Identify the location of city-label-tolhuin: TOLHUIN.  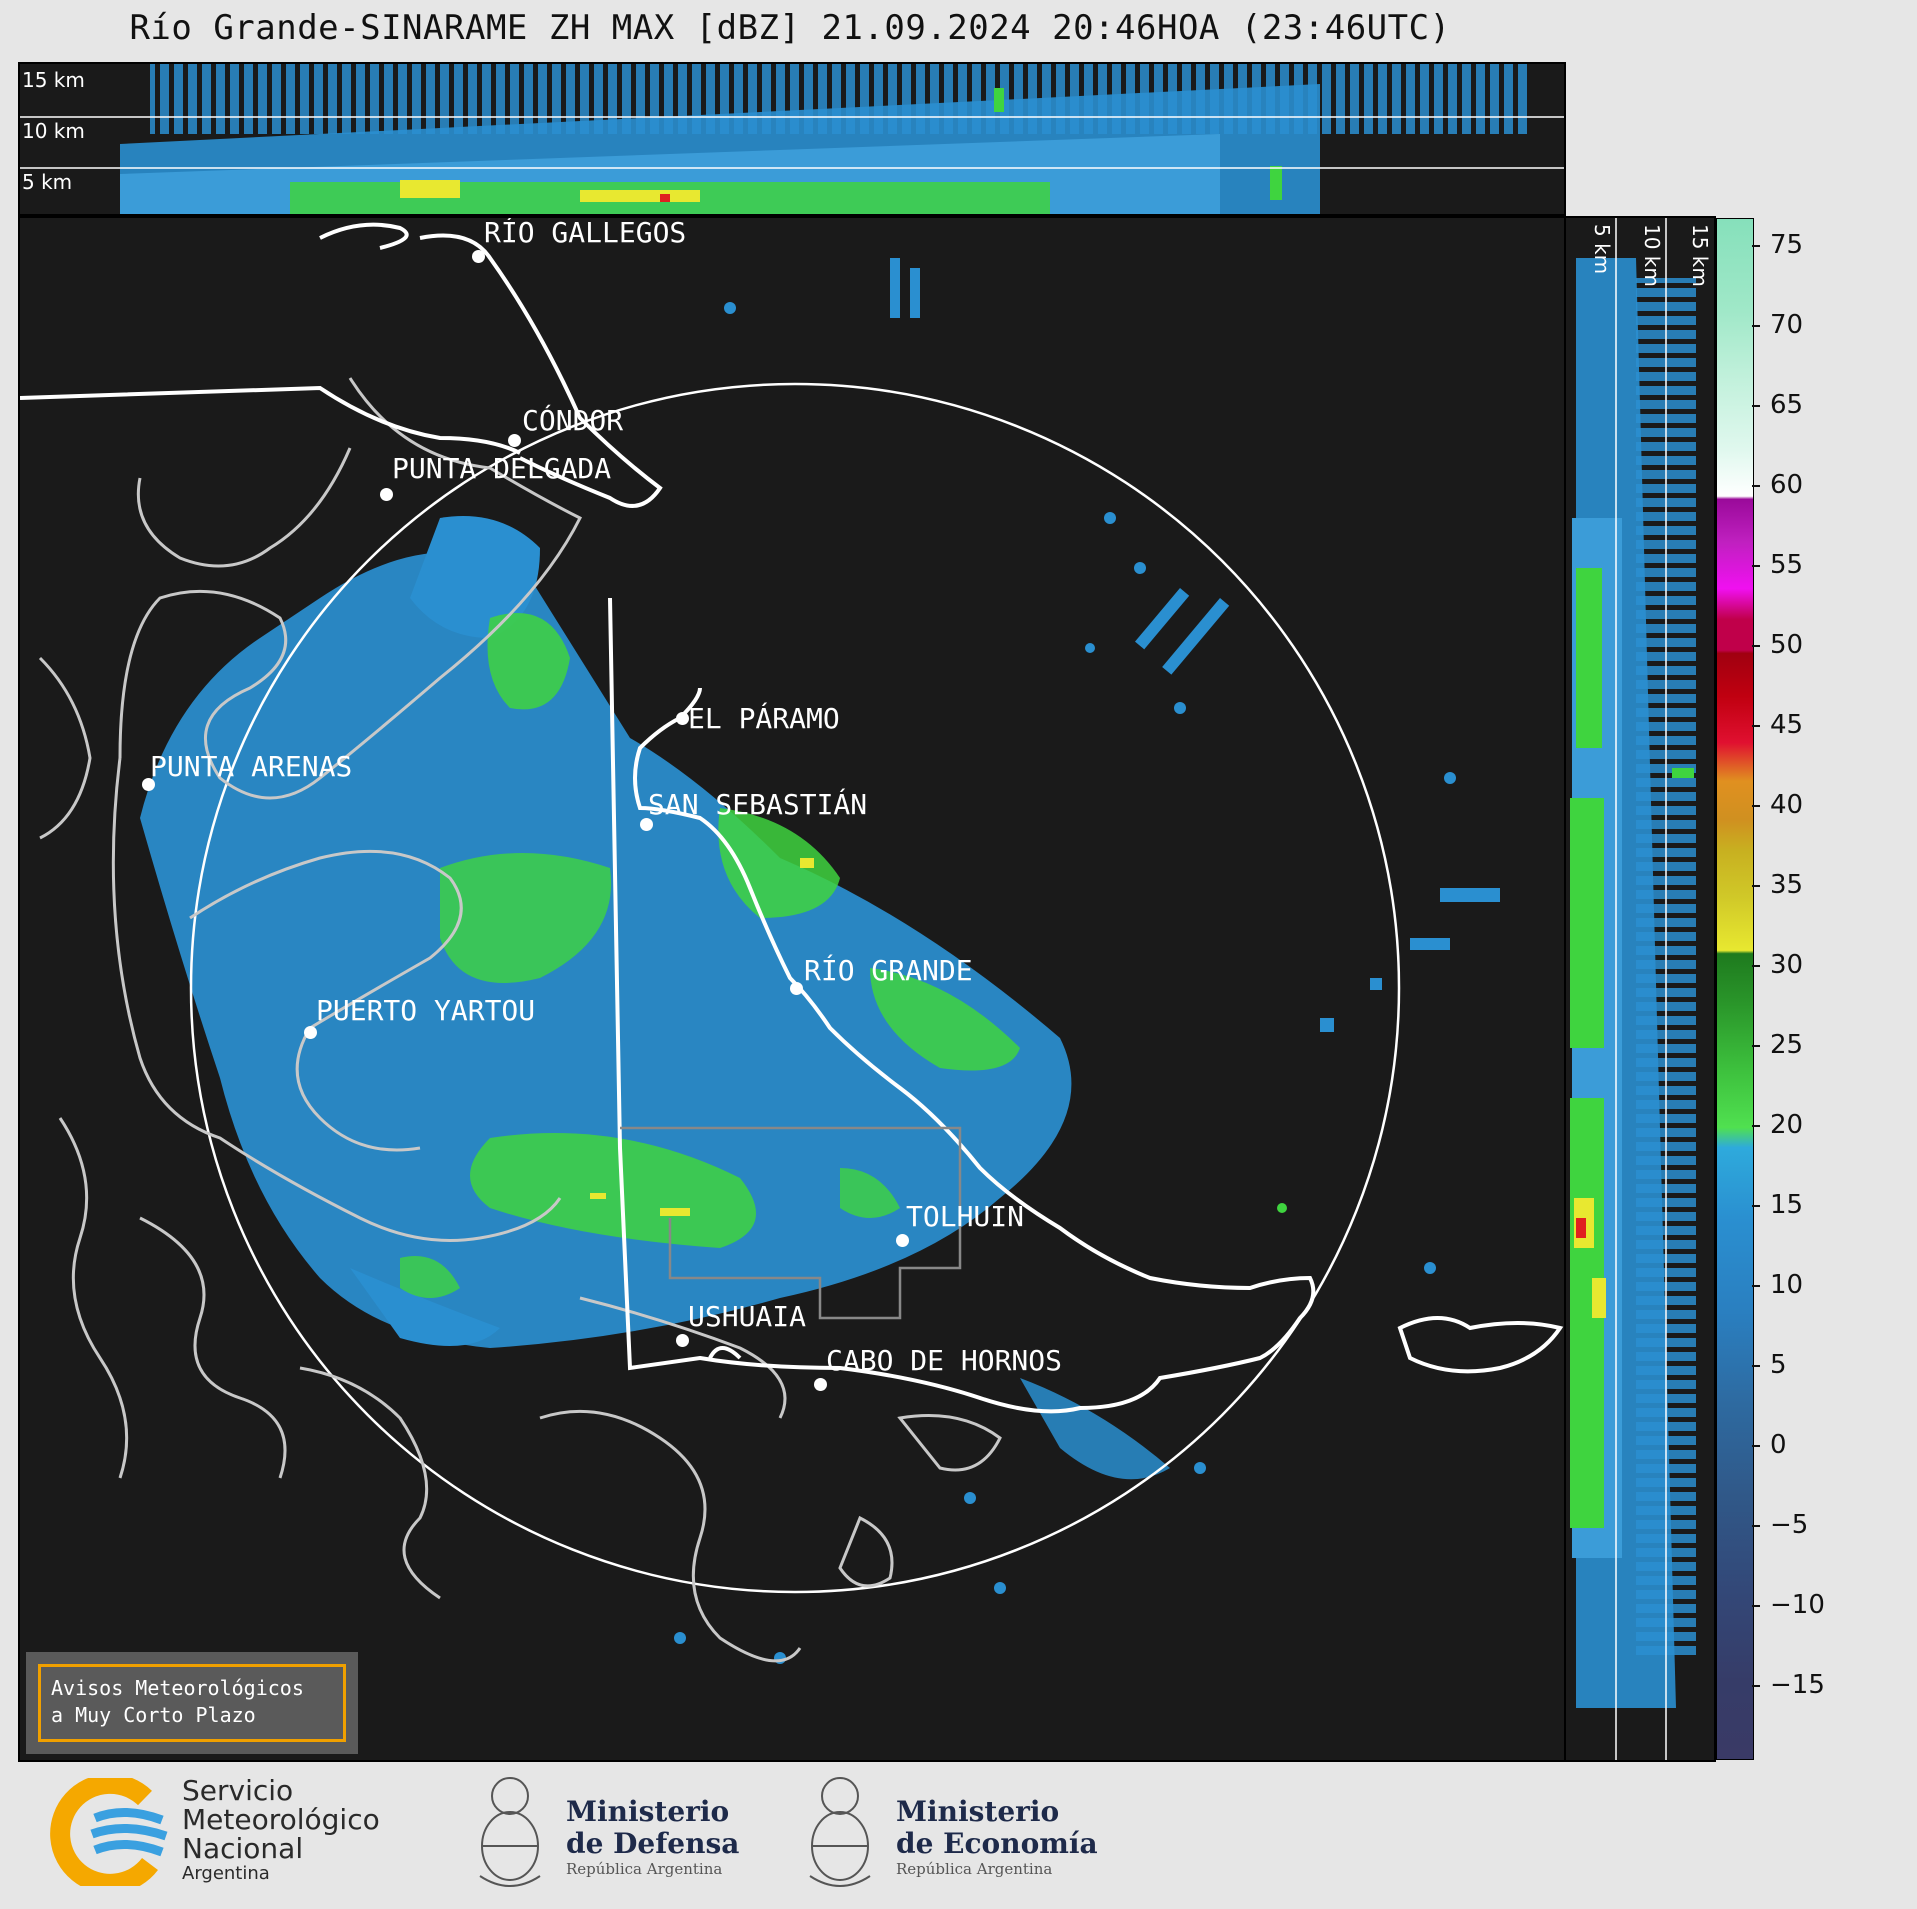
(965, 1216).